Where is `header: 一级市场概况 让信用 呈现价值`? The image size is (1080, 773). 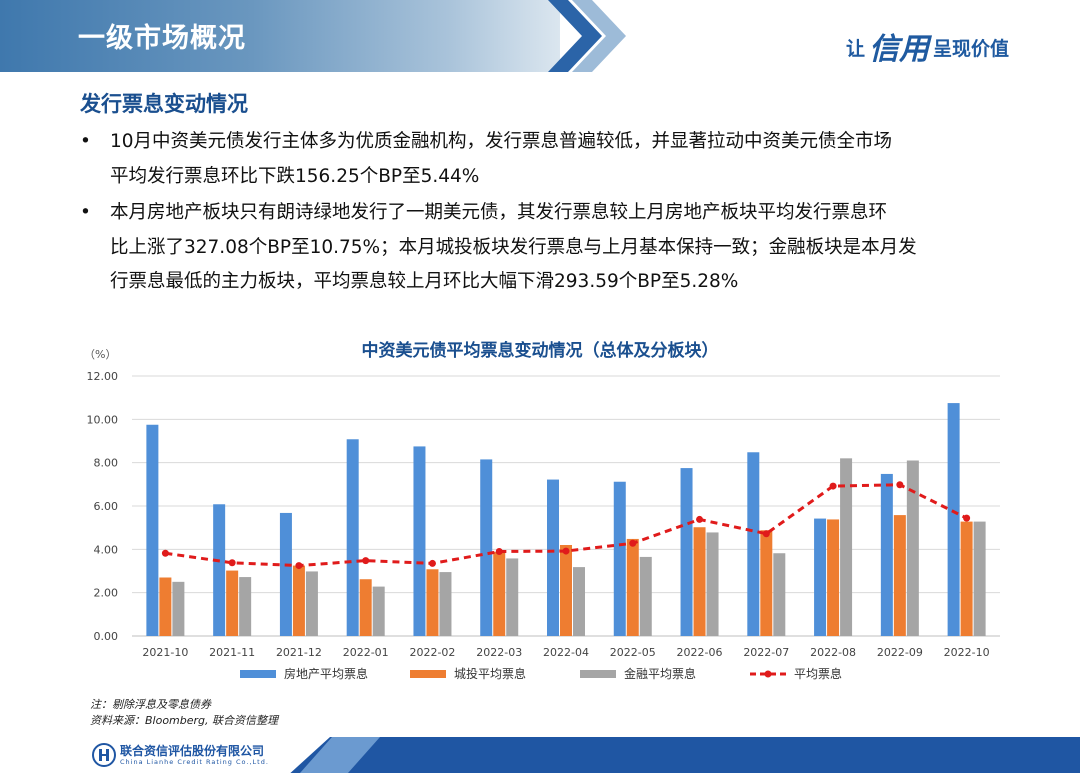 header: 一级市场概况 让信用 呈现价值 is located at coordinates (540, 39).